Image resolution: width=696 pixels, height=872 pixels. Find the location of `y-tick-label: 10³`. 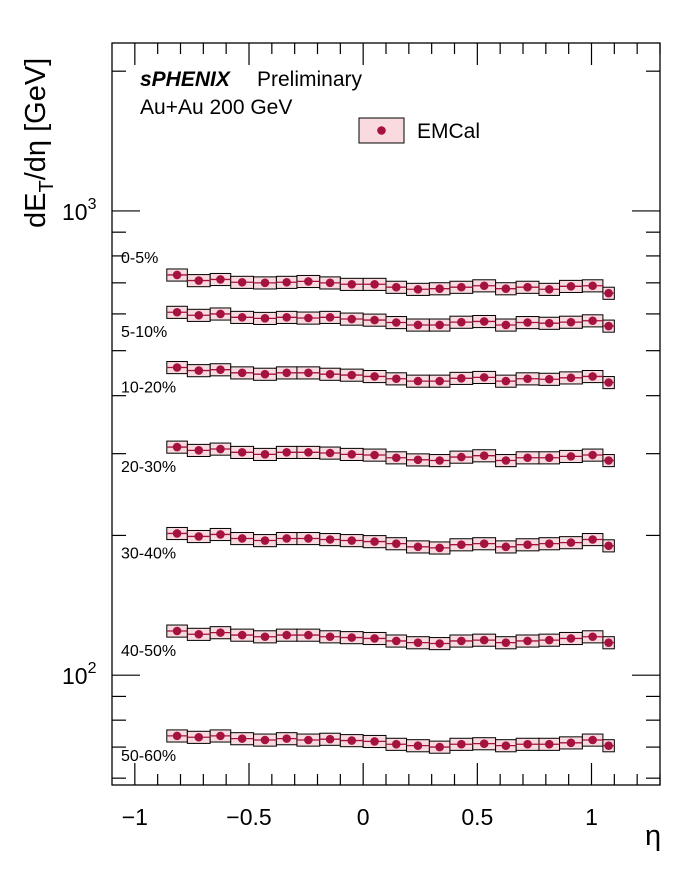

y-tick-label: 10³ is located at coordinates (79, 210).